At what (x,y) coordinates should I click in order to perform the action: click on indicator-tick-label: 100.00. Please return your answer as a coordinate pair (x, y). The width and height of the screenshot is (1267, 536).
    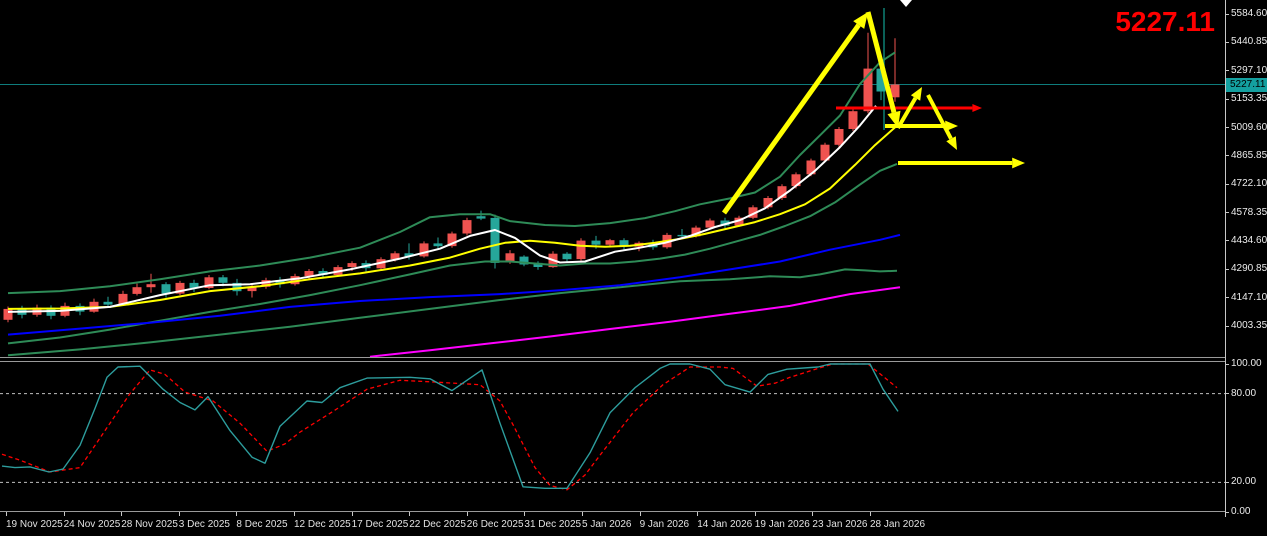
    Looking at the image, I should click on (1246, 363).